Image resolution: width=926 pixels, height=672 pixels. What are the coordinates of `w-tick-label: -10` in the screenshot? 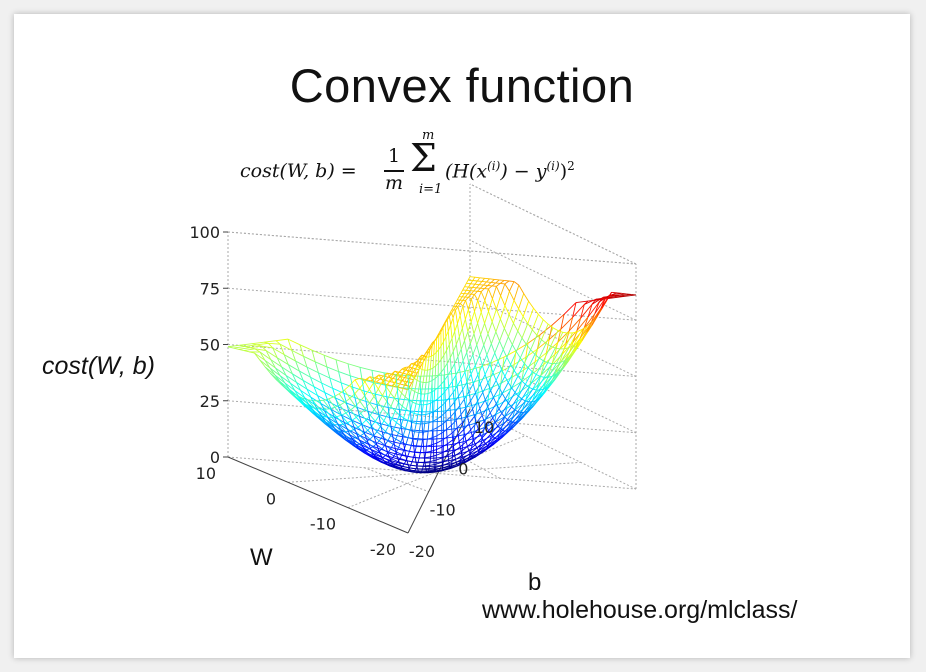 It's located at (323, 524).